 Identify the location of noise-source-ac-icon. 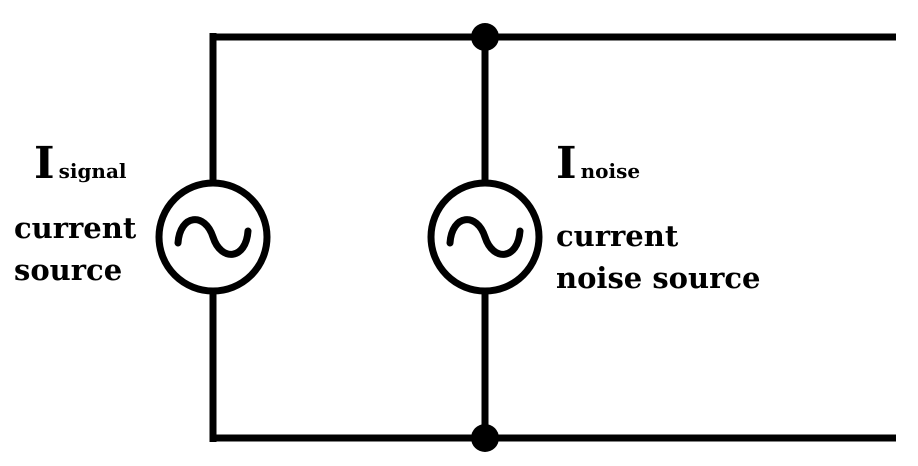
(485, 237).